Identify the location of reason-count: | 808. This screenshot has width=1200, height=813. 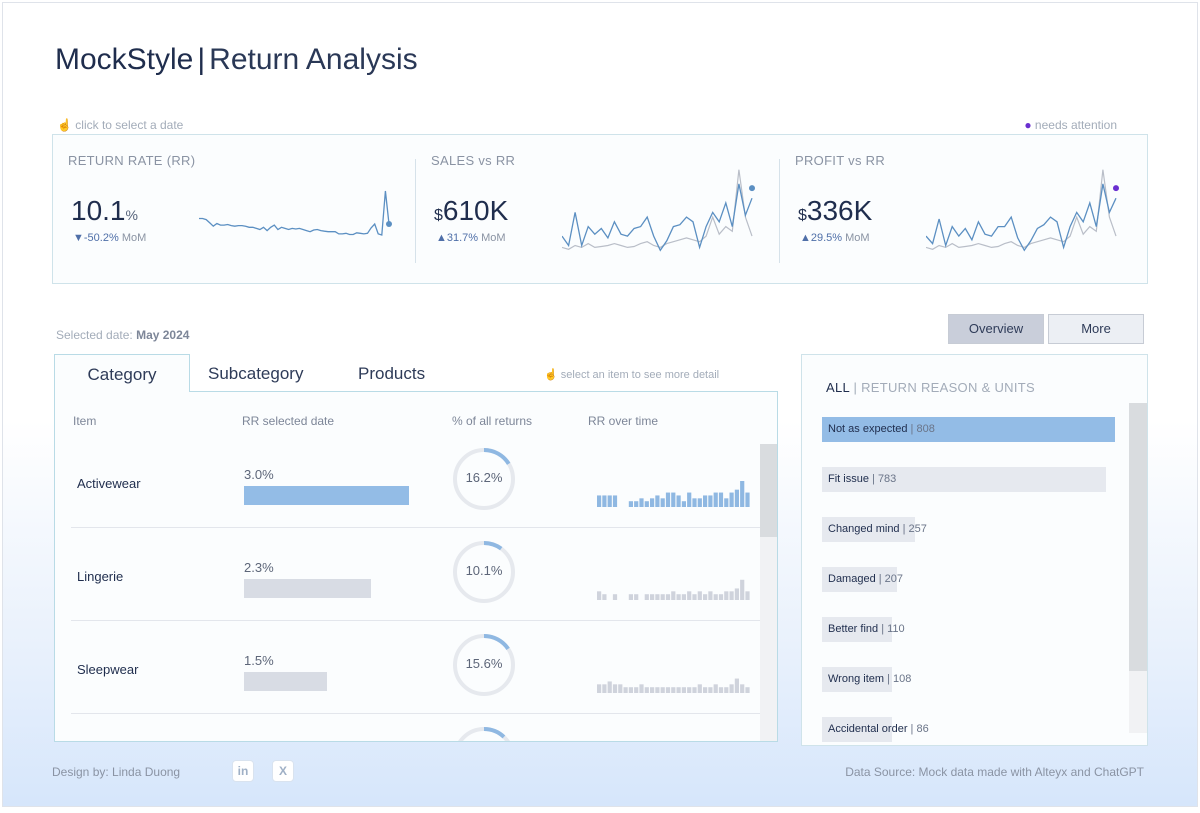
(921, 429).